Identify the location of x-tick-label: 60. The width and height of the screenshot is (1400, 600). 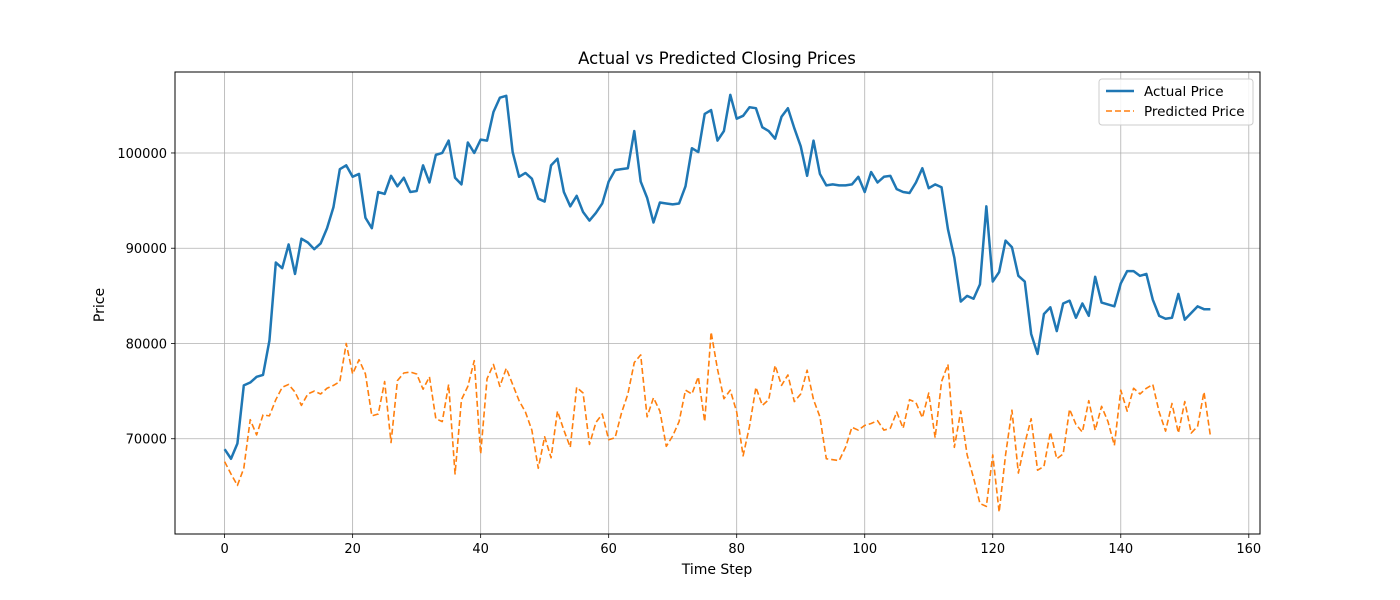
(608, 549).